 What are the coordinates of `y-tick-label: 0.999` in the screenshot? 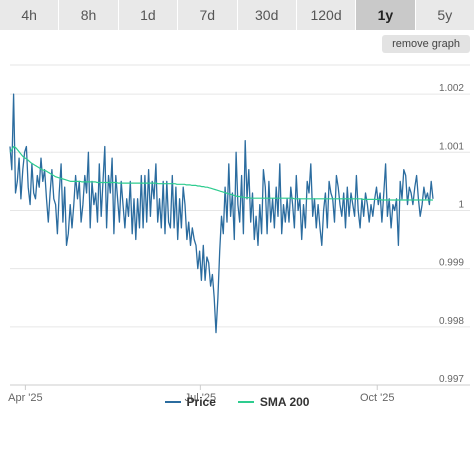 It's located at (451, 263).